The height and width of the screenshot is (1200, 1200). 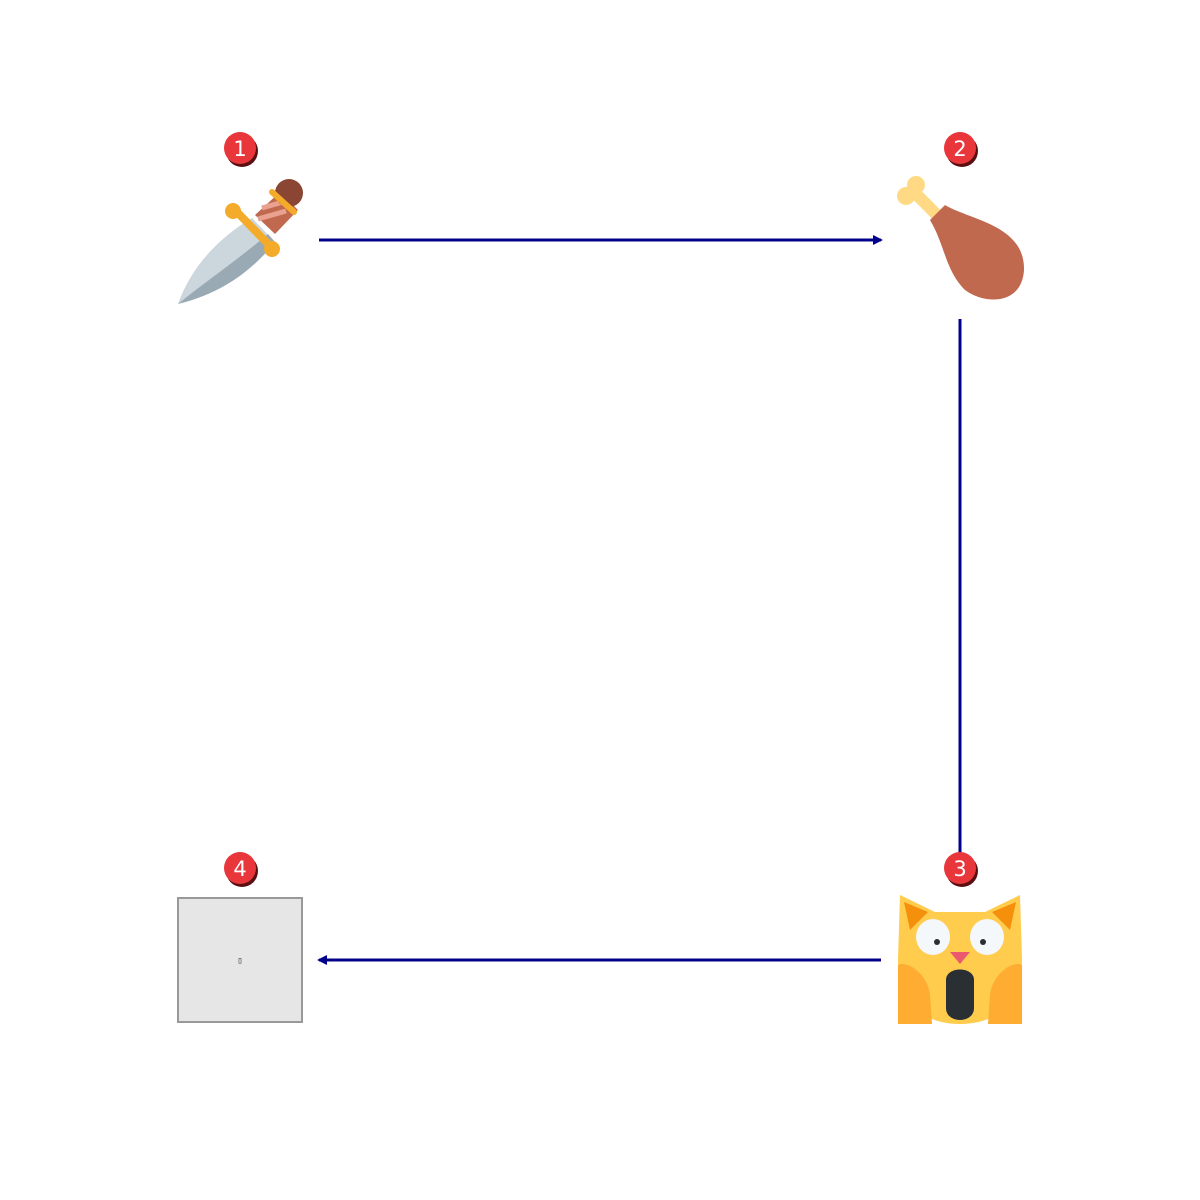 I want to click on node-2-badge-label: 2, so click(x=959, y=149).